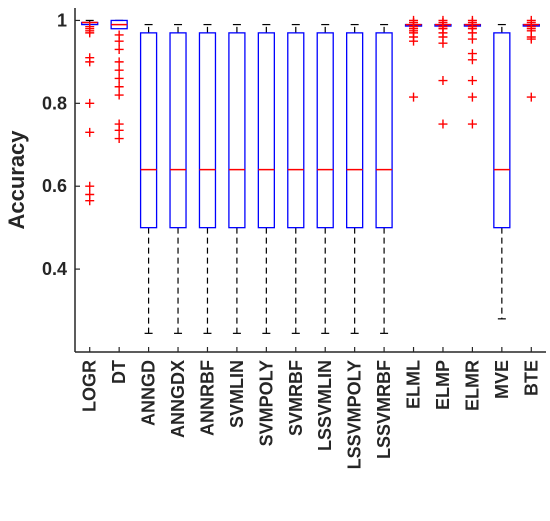 This screenshot has width=550, height=521. I want to click on x-tick-label: ANNGDX, so click(178, 399).